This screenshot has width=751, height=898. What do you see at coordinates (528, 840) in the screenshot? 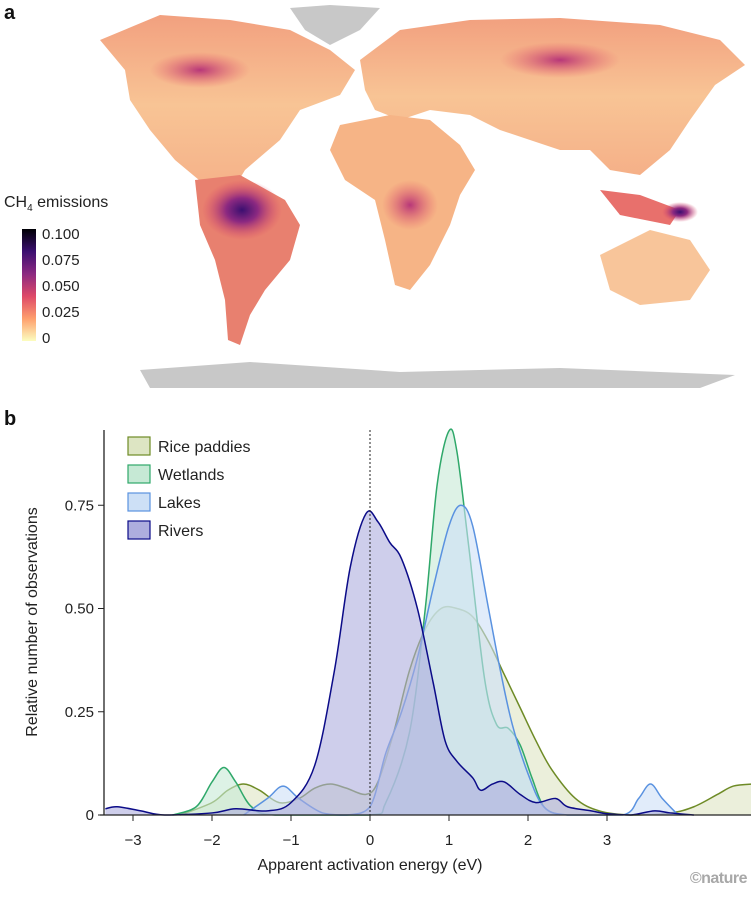
I see `x-tick-label: 2` at bounding box center [528, 840].